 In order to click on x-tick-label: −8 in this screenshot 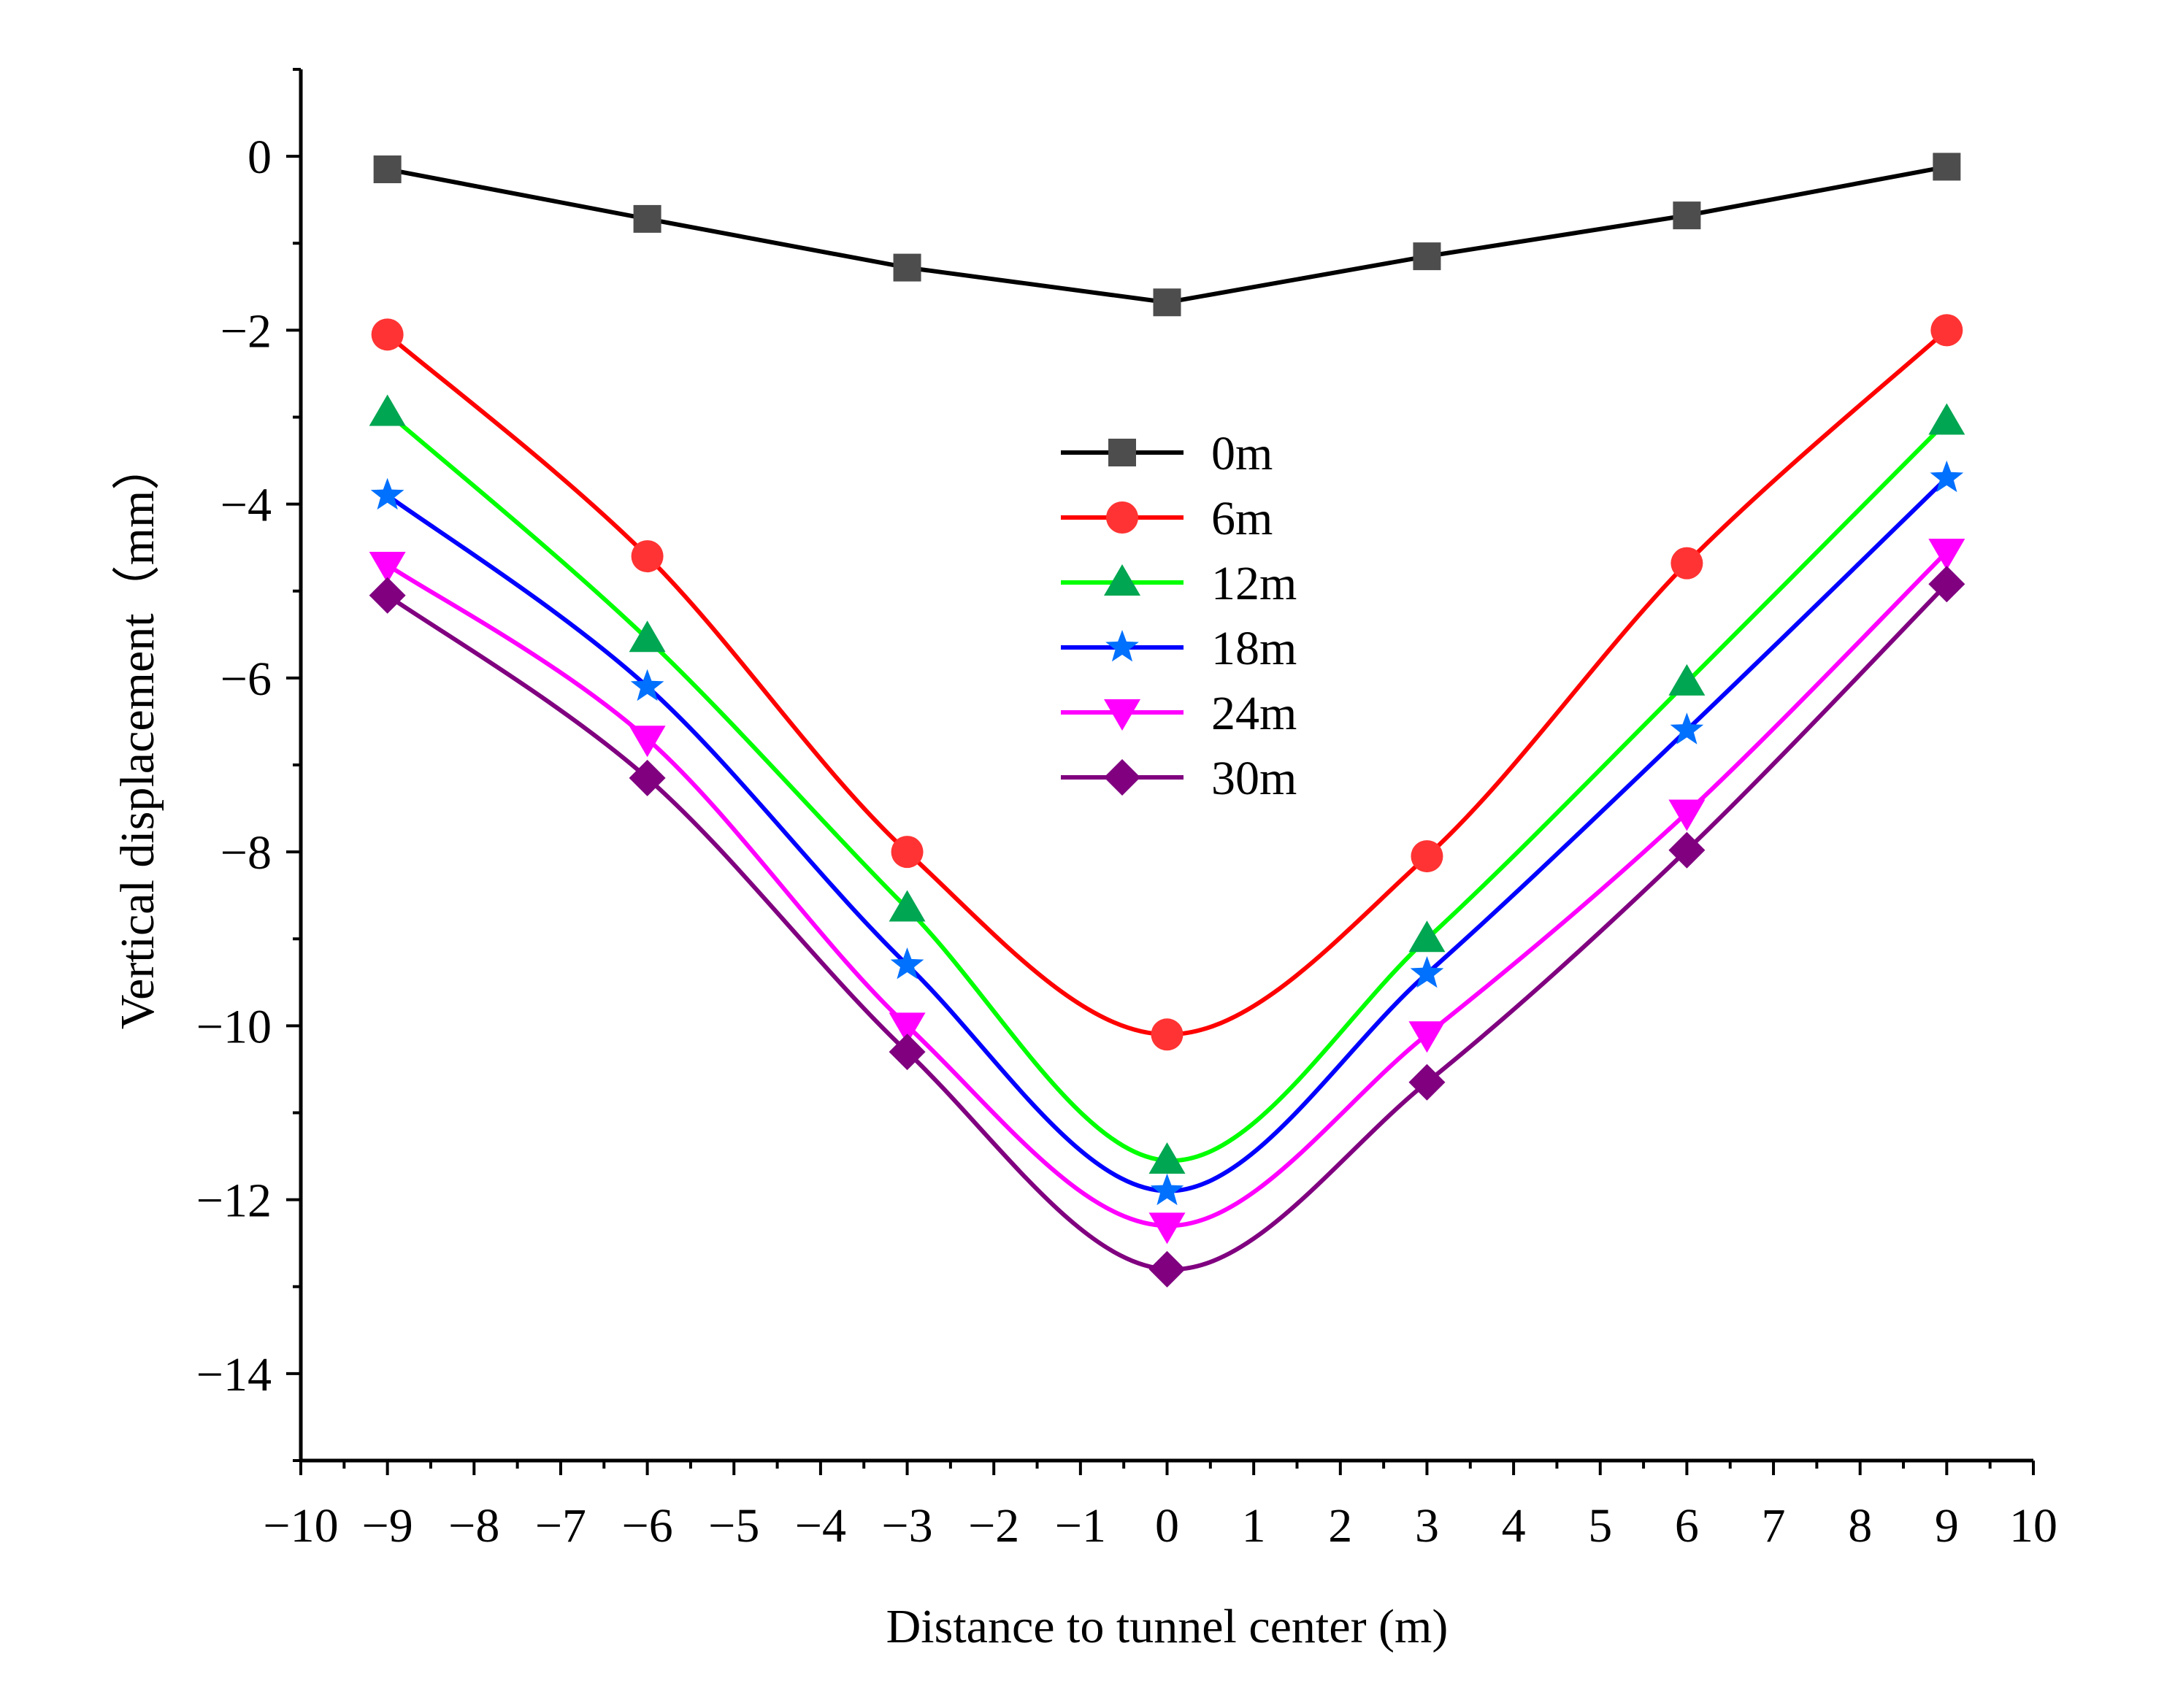, I will do `click(473, 1526)`.